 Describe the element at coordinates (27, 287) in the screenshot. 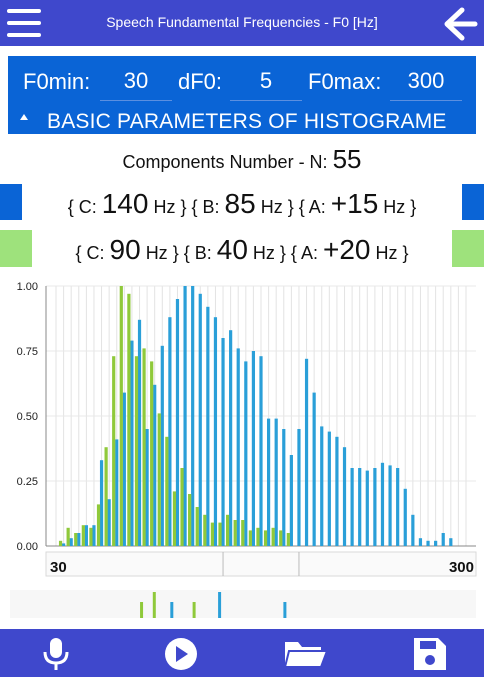

I see `y-tick-label: 1.00` at that location.